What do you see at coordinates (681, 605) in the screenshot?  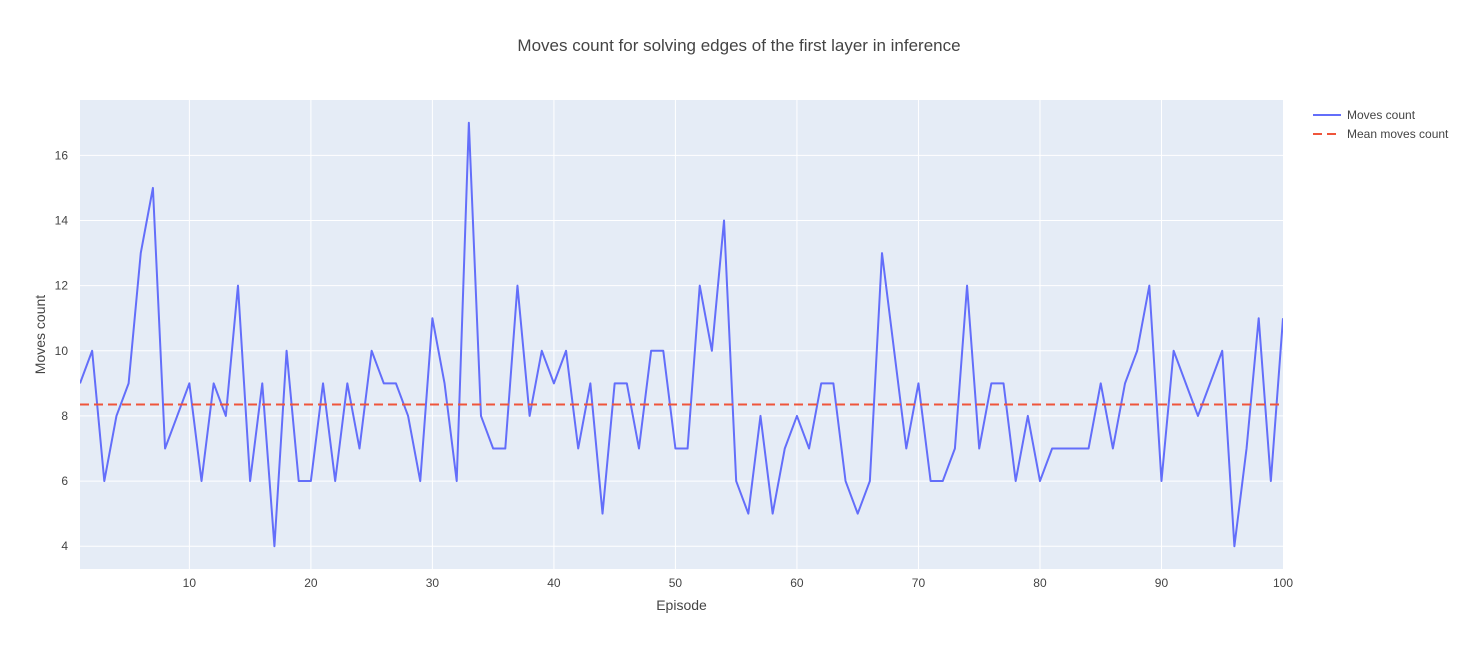 I see `x-axis-title: Episode` at bounding box center [681, 605].